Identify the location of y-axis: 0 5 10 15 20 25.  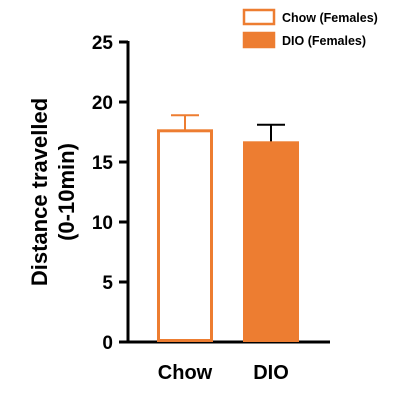
(111, 193).